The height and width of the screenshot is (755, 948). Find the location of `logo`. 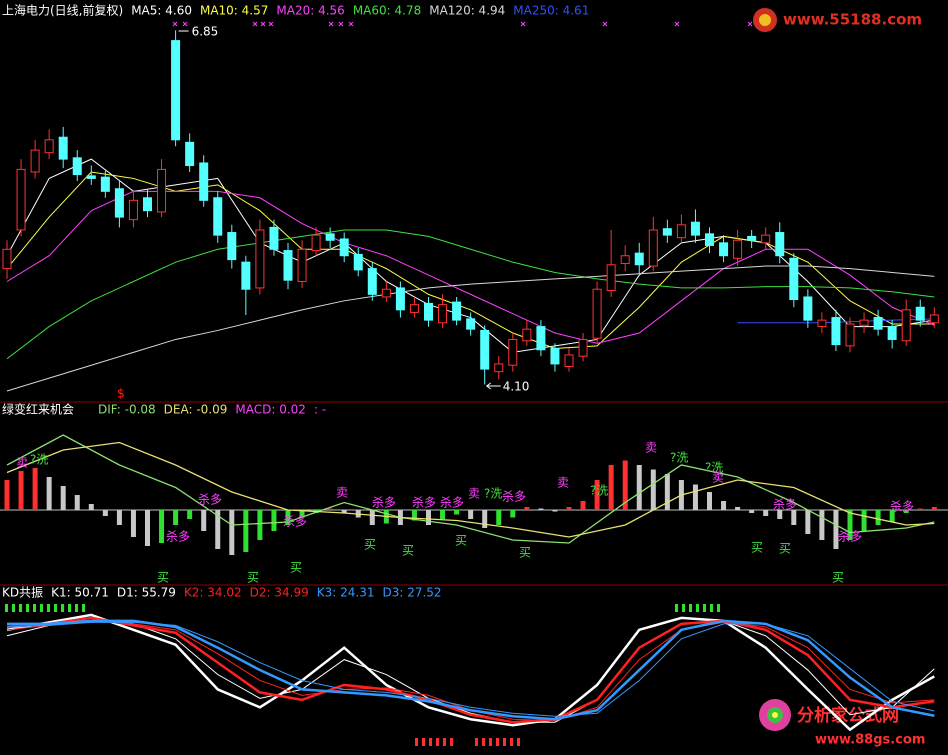

logo is located at coordinates (772, 369).